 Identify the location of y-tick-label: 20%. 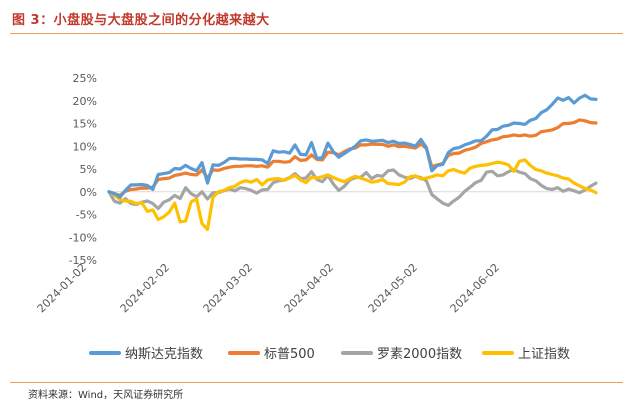
(85, 101).